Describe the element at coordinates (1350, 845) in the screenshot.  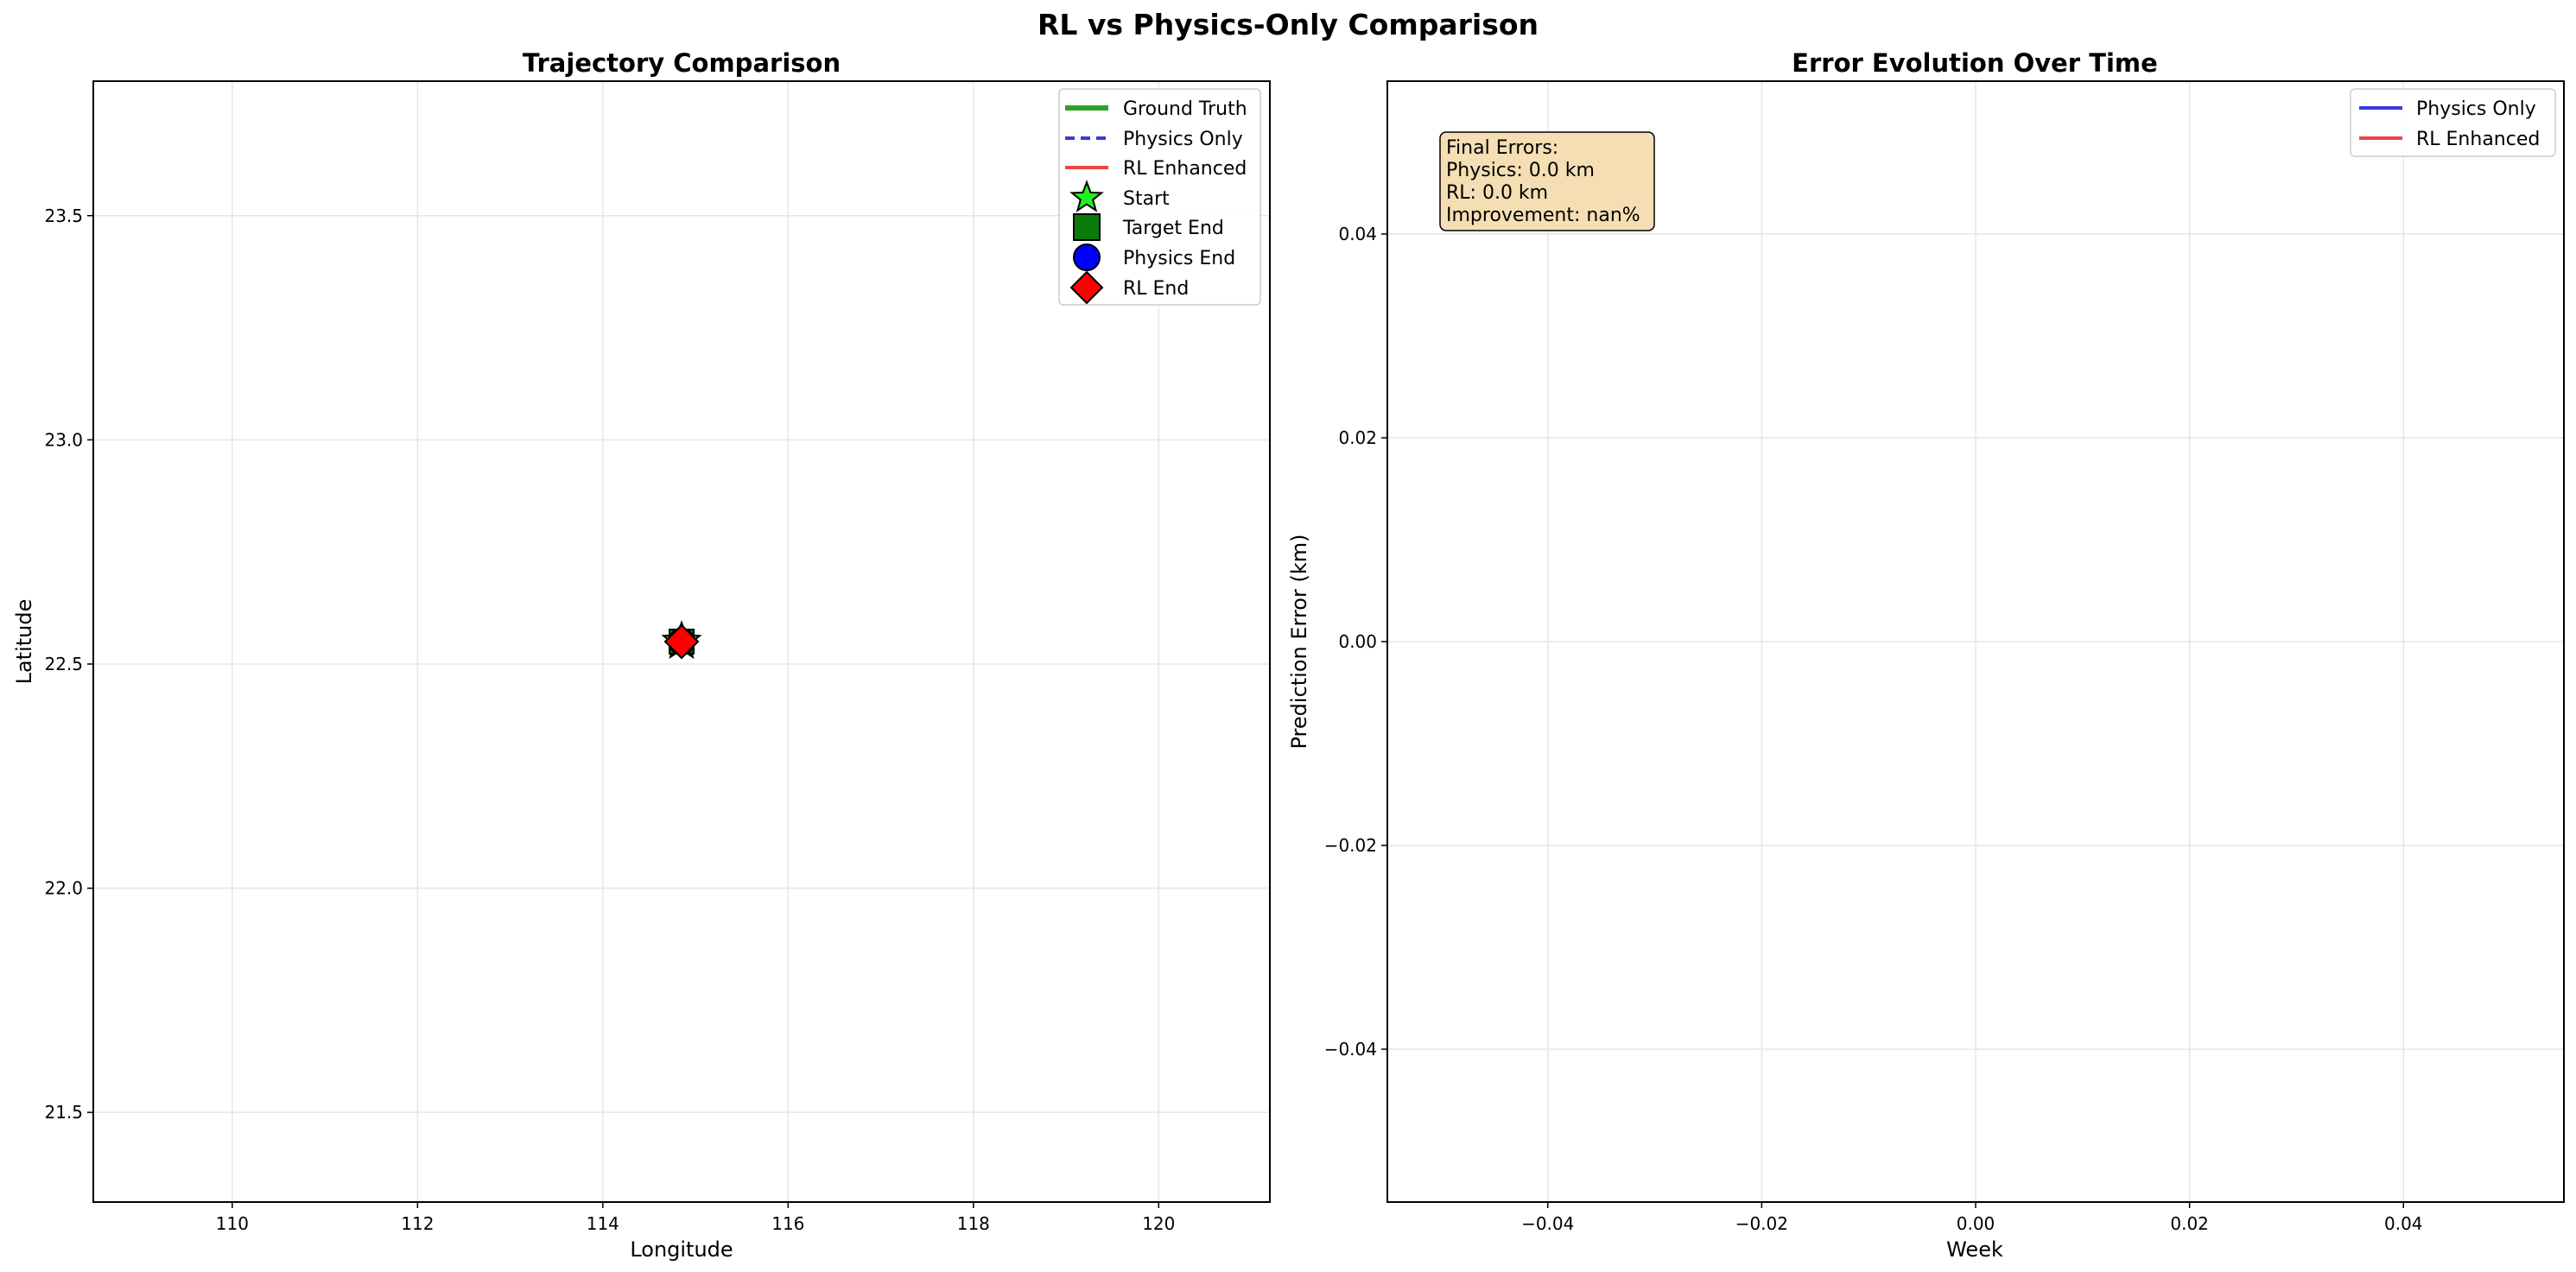
I see `y-tick-label: −0.02` at that location.